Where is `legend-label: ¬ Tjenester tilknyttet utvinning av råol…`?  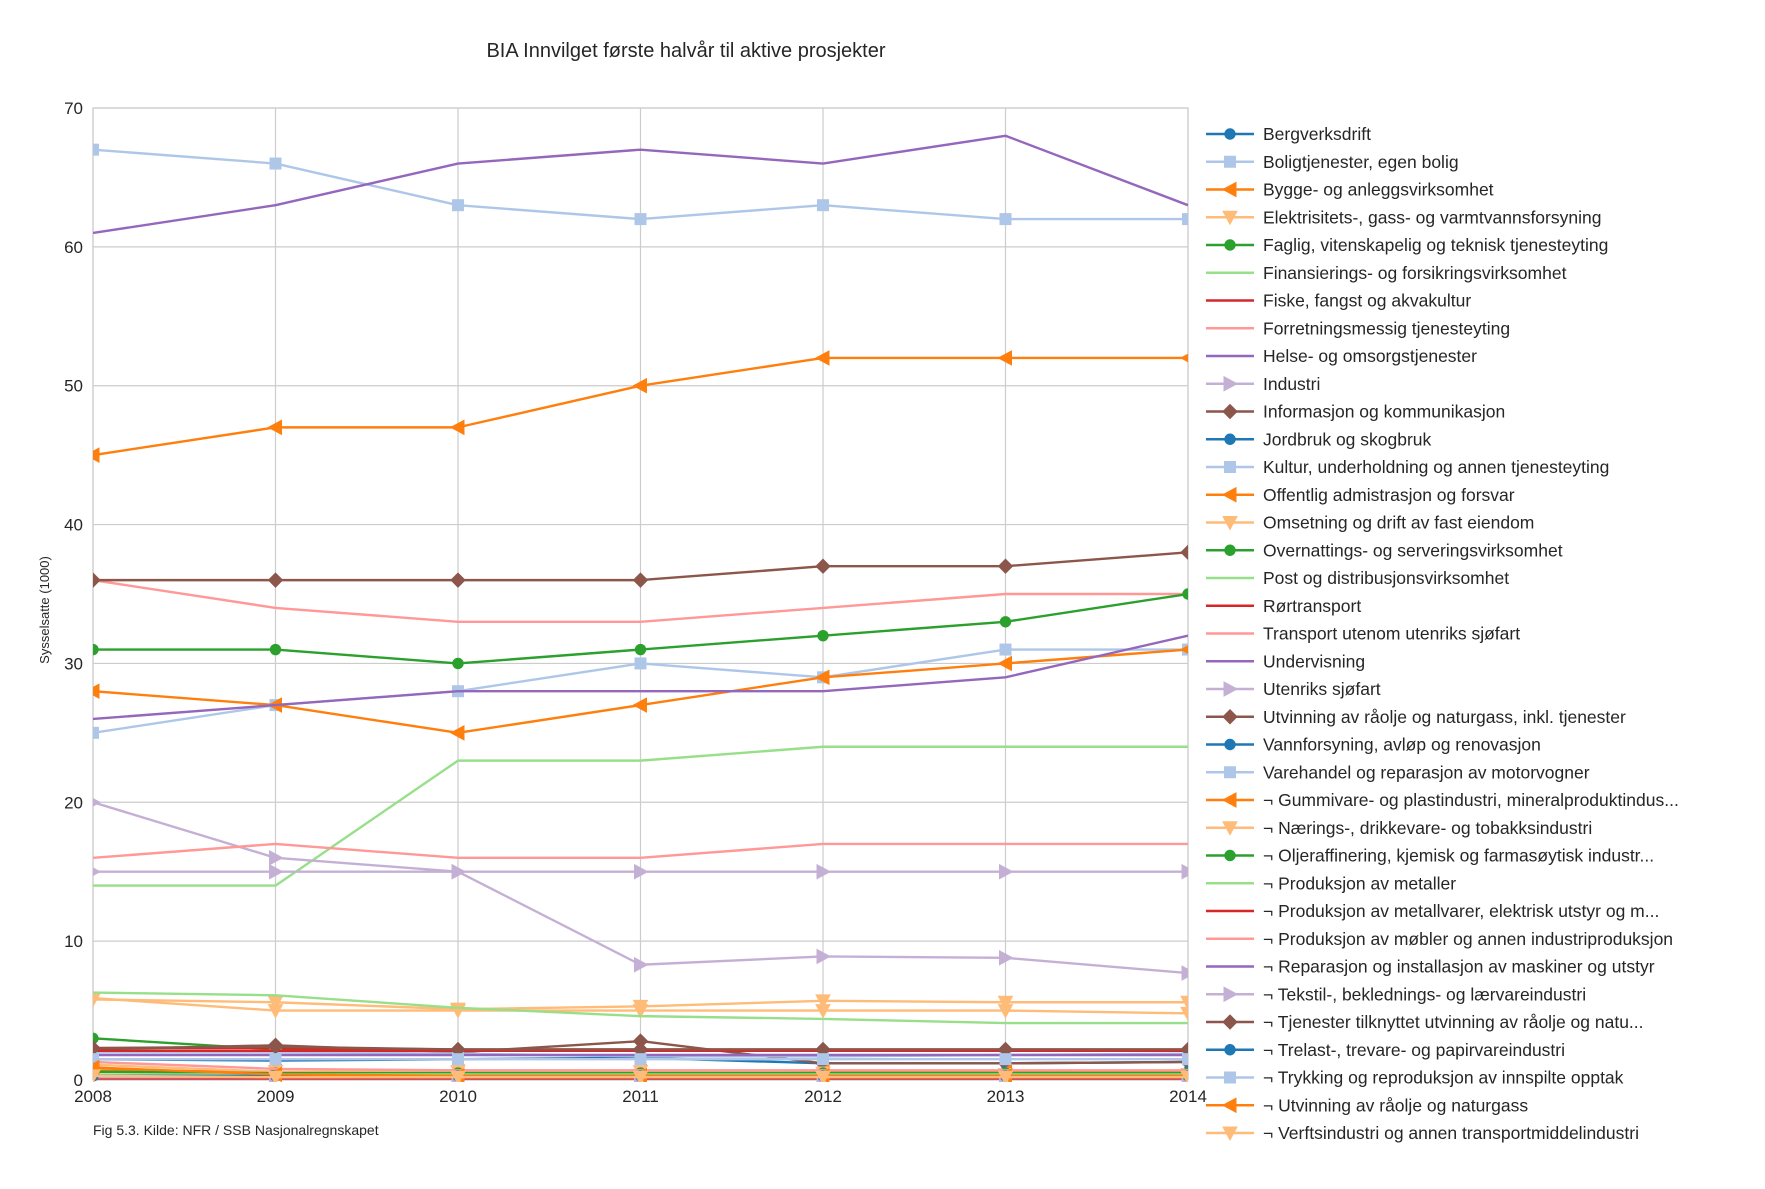
legend-label: ¬ Tjenester tilknyttet utvinning av råol… is located at coordinates (1453, 1022).